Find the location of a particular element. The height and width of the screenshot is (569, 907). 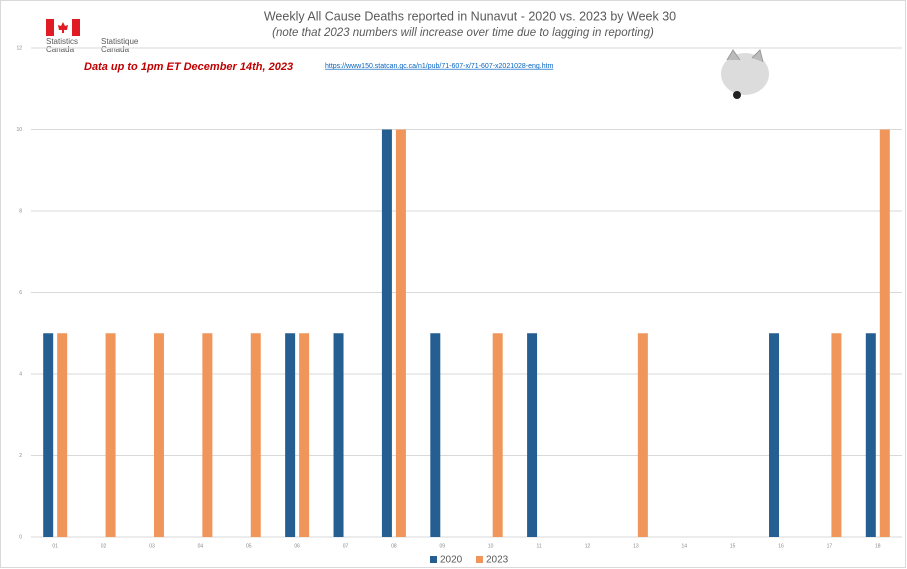

wolf-head is located at coordinates (745, 74).